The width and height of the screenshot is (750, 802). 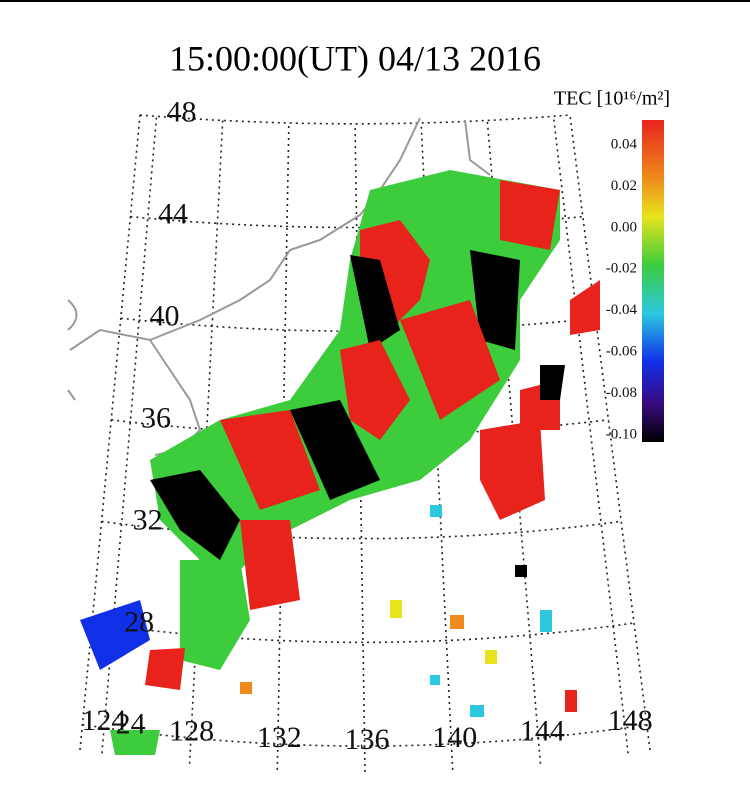 I want to click on colorbar-tick-label: -0.04, so click(x=622, y=310).